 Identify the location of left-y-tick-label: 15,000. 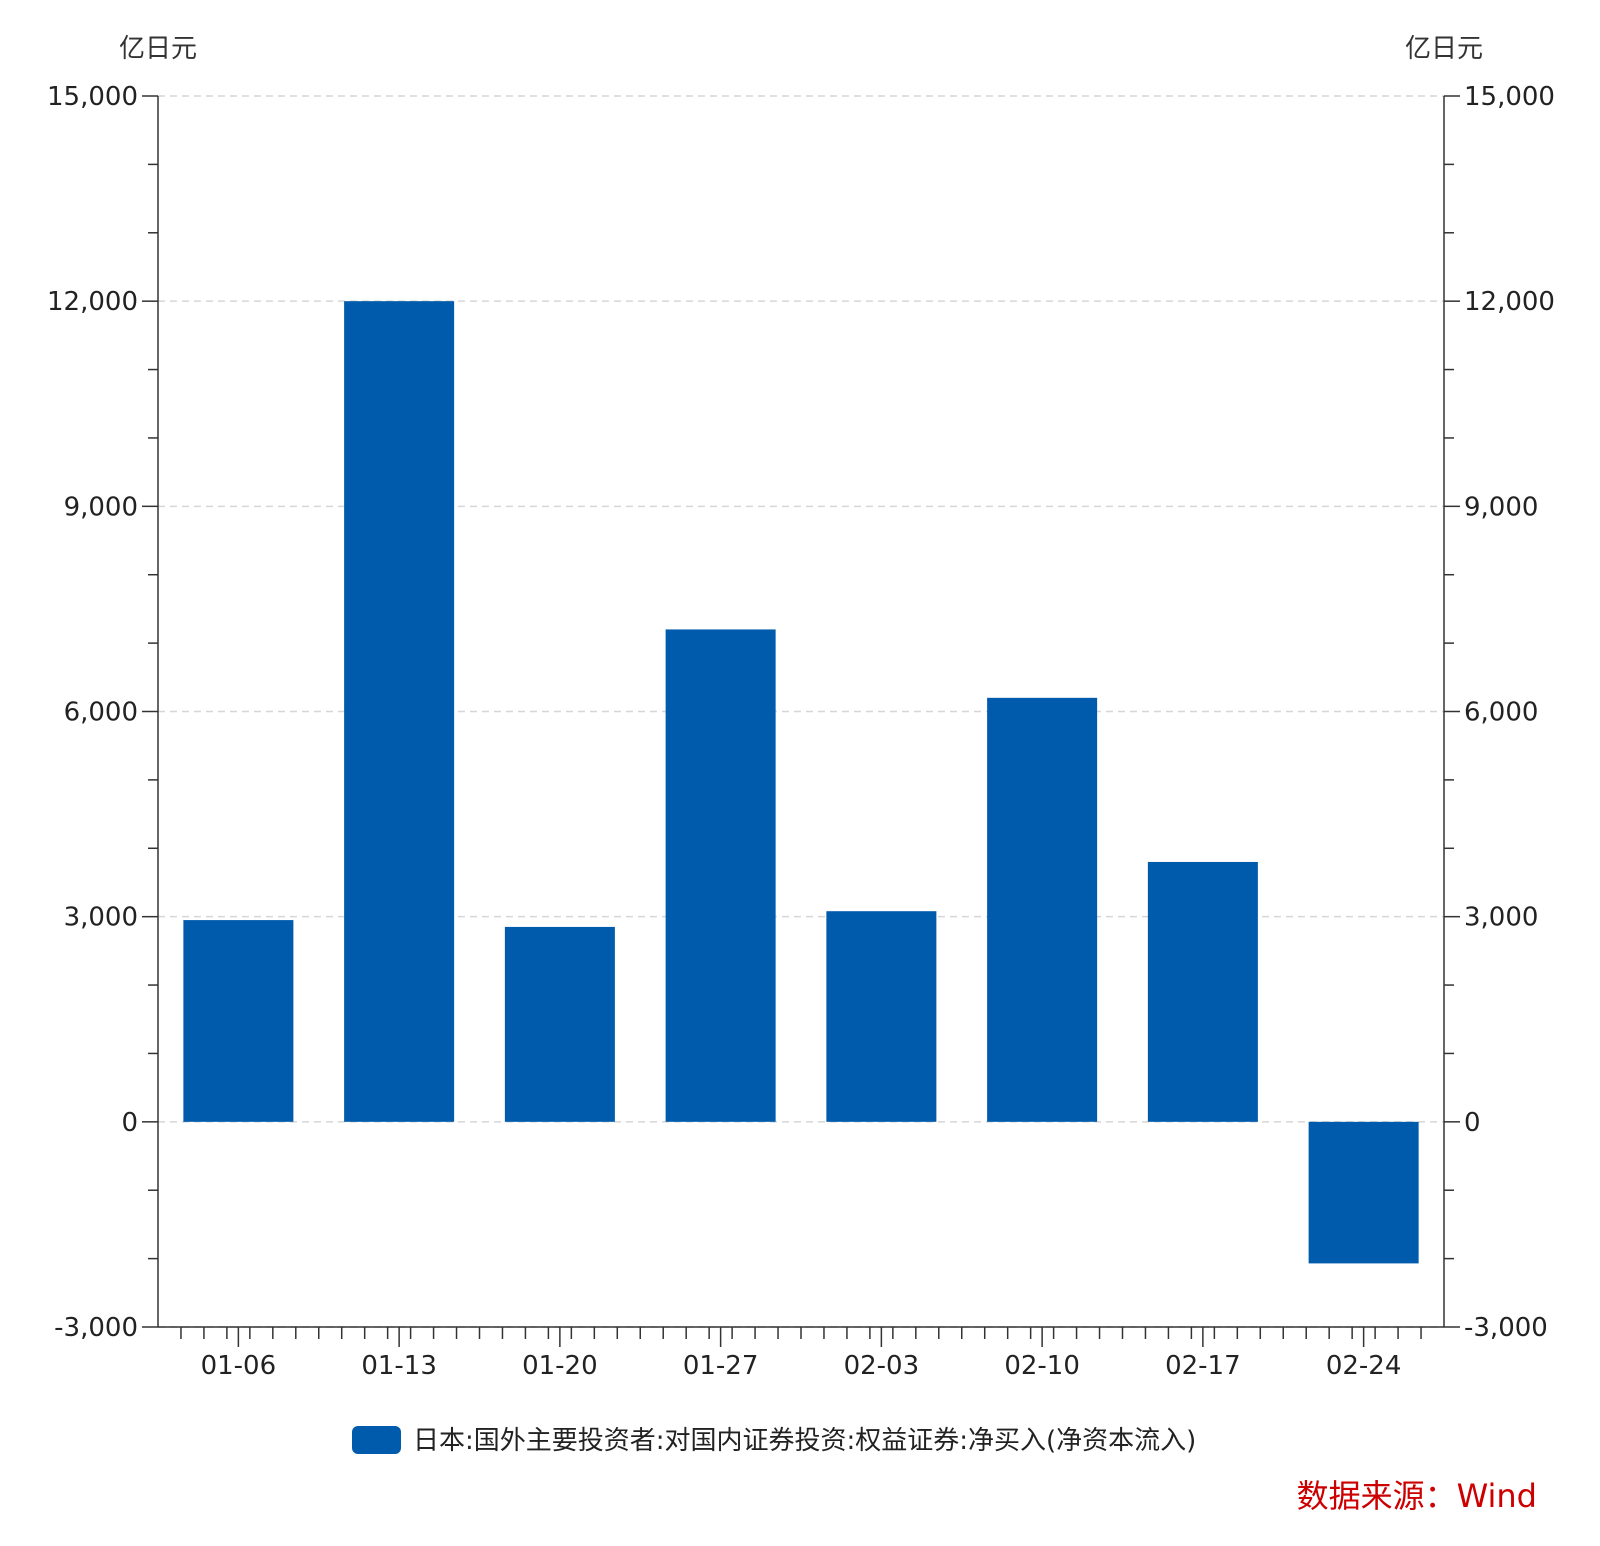
(92, 97).